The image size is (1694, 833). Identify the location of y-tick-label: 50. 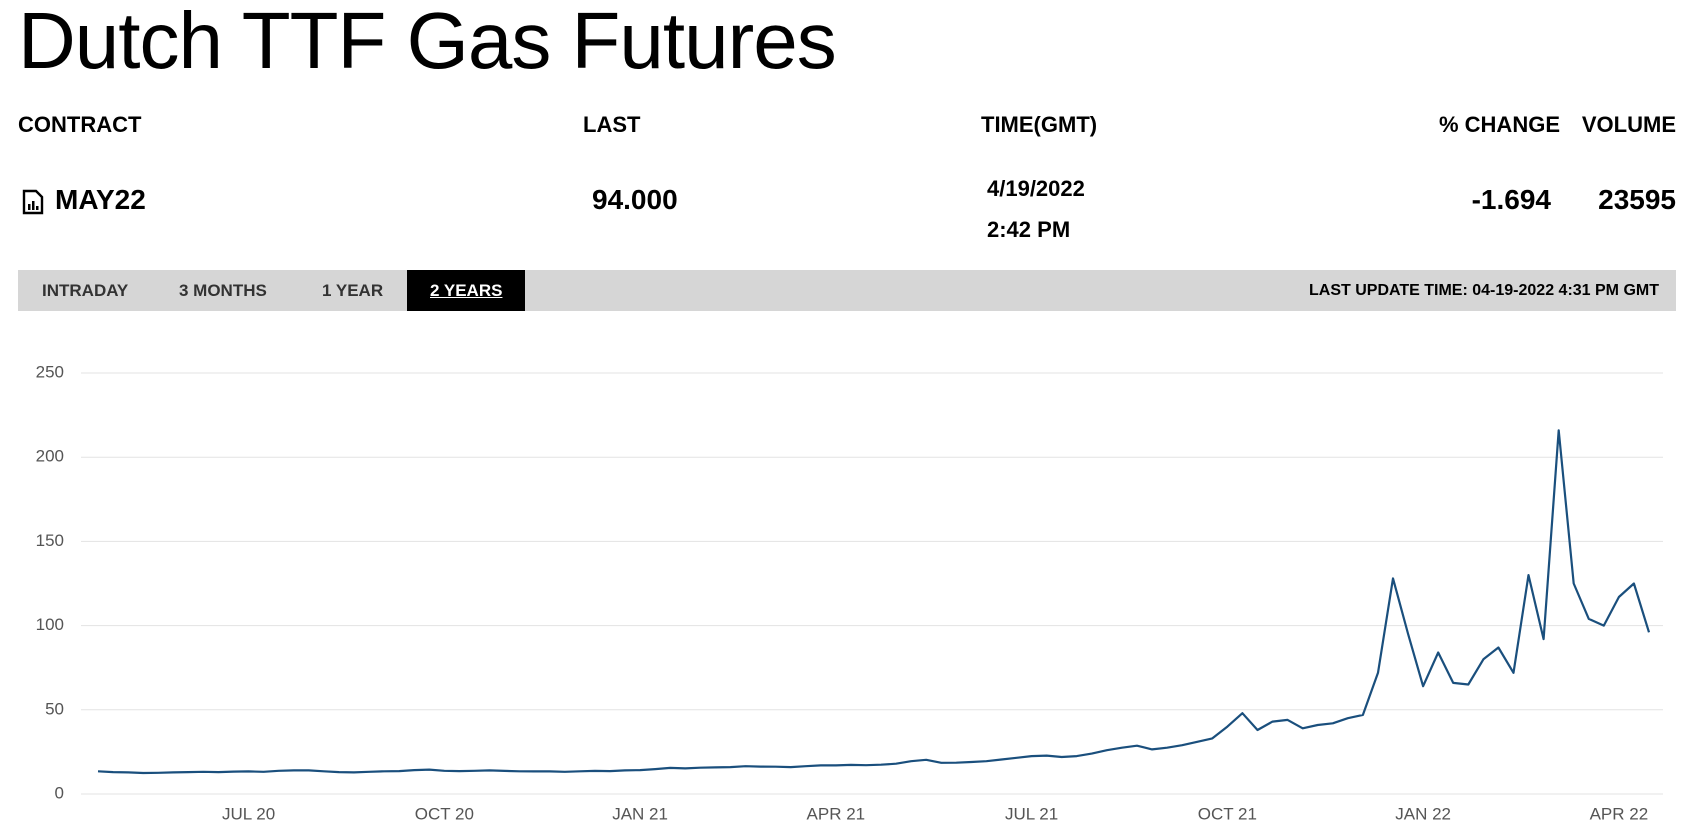
(54, 708).